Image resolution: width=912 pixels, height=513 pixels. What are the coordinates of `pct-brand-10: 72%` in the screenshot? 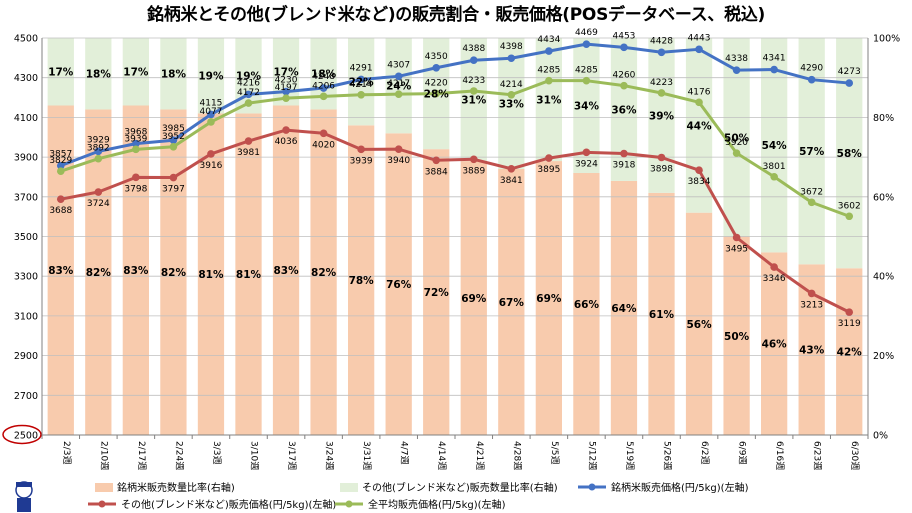 It's located at (437, 293).